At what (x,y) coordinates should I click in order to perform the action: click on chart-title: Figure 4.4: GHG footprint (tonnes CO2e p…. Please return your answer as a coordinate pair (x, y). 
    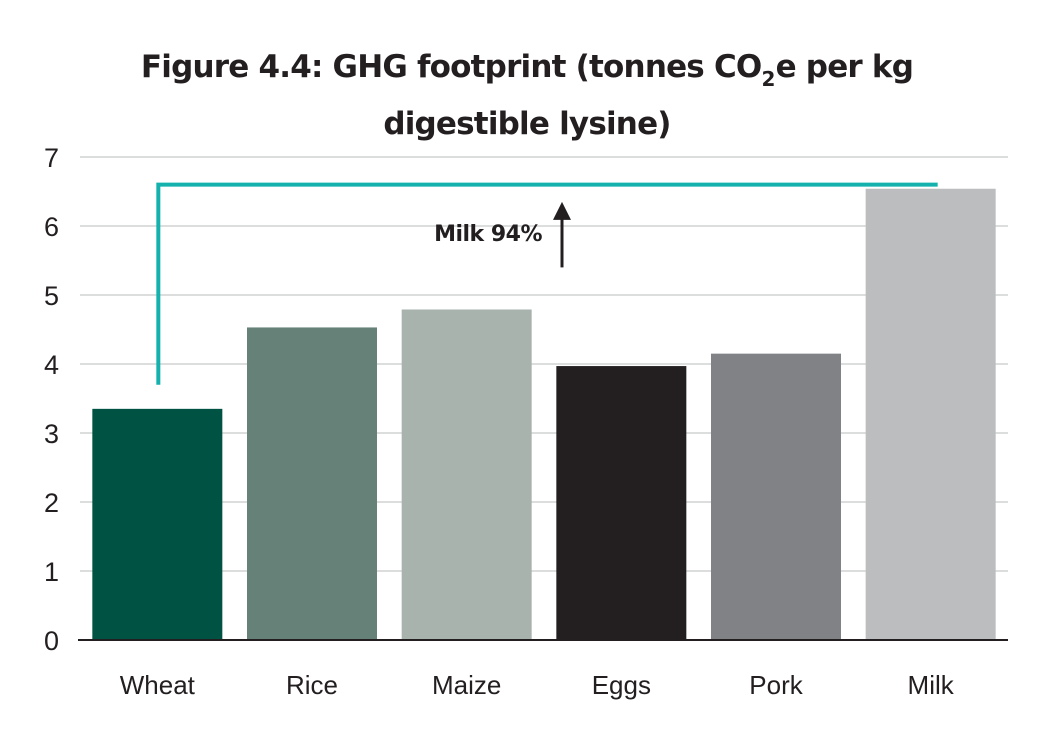
    Looking at the image, I should click on (527, 95).